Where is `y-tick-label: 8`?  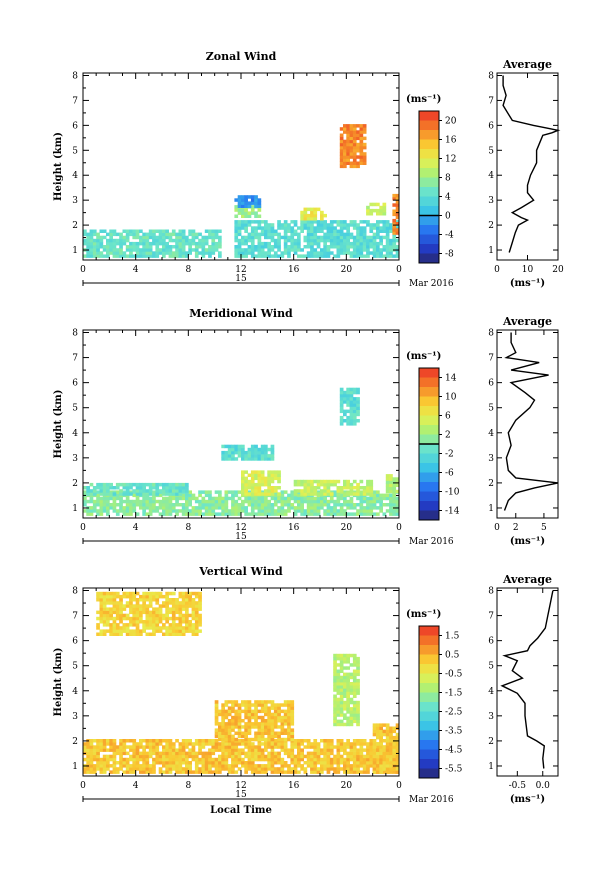
y-tick-label: 8 is located at coordinates (75, 334).